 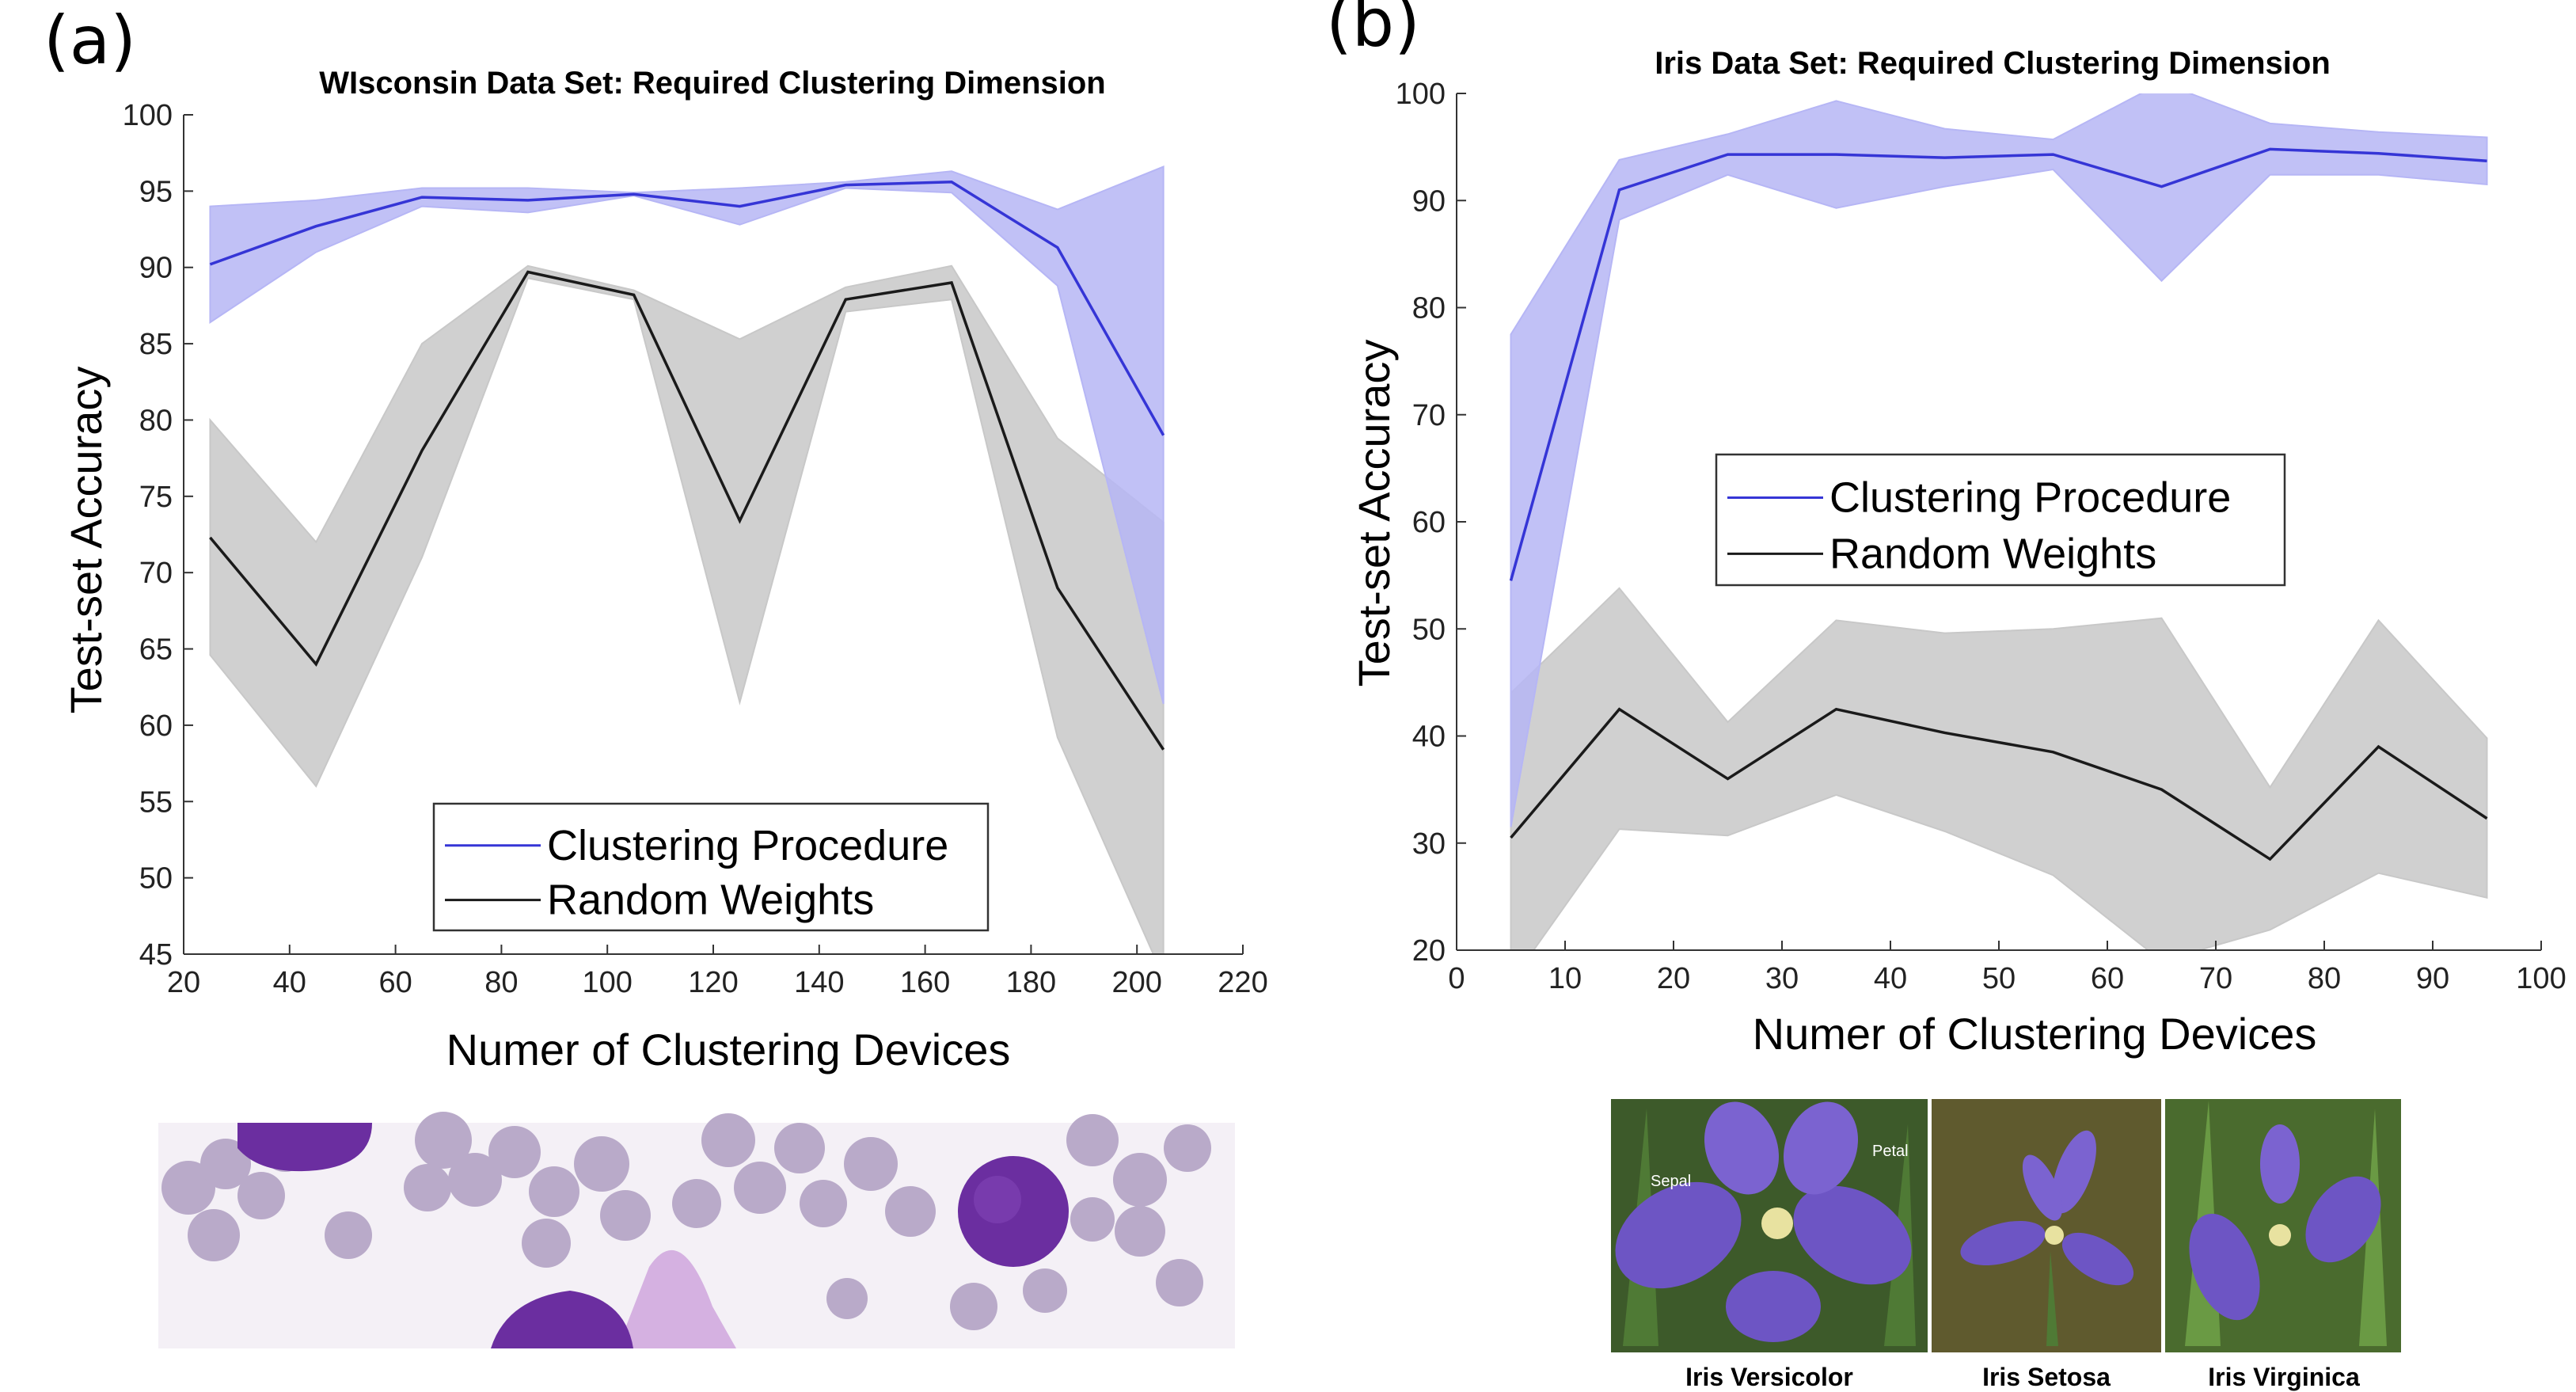 What do you see at coordinates (156, 191) in the screenshot?
I see `y-tick-label: 95` at bounding box center [156, 191].